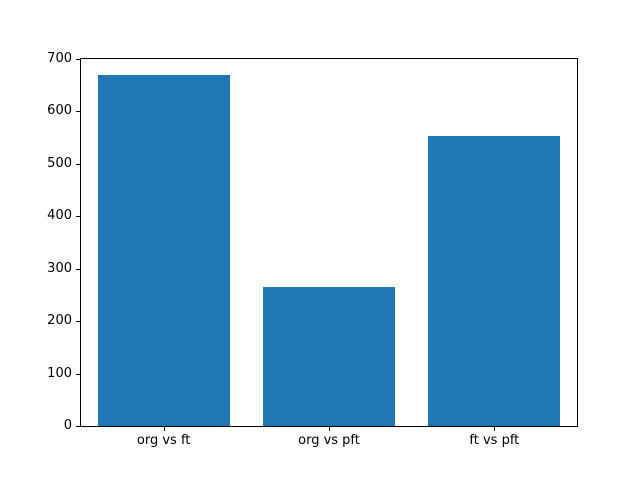  Describe the element at coordinates (67, 425) in the screenshot. I see `y-tick-label: 0` at that location.